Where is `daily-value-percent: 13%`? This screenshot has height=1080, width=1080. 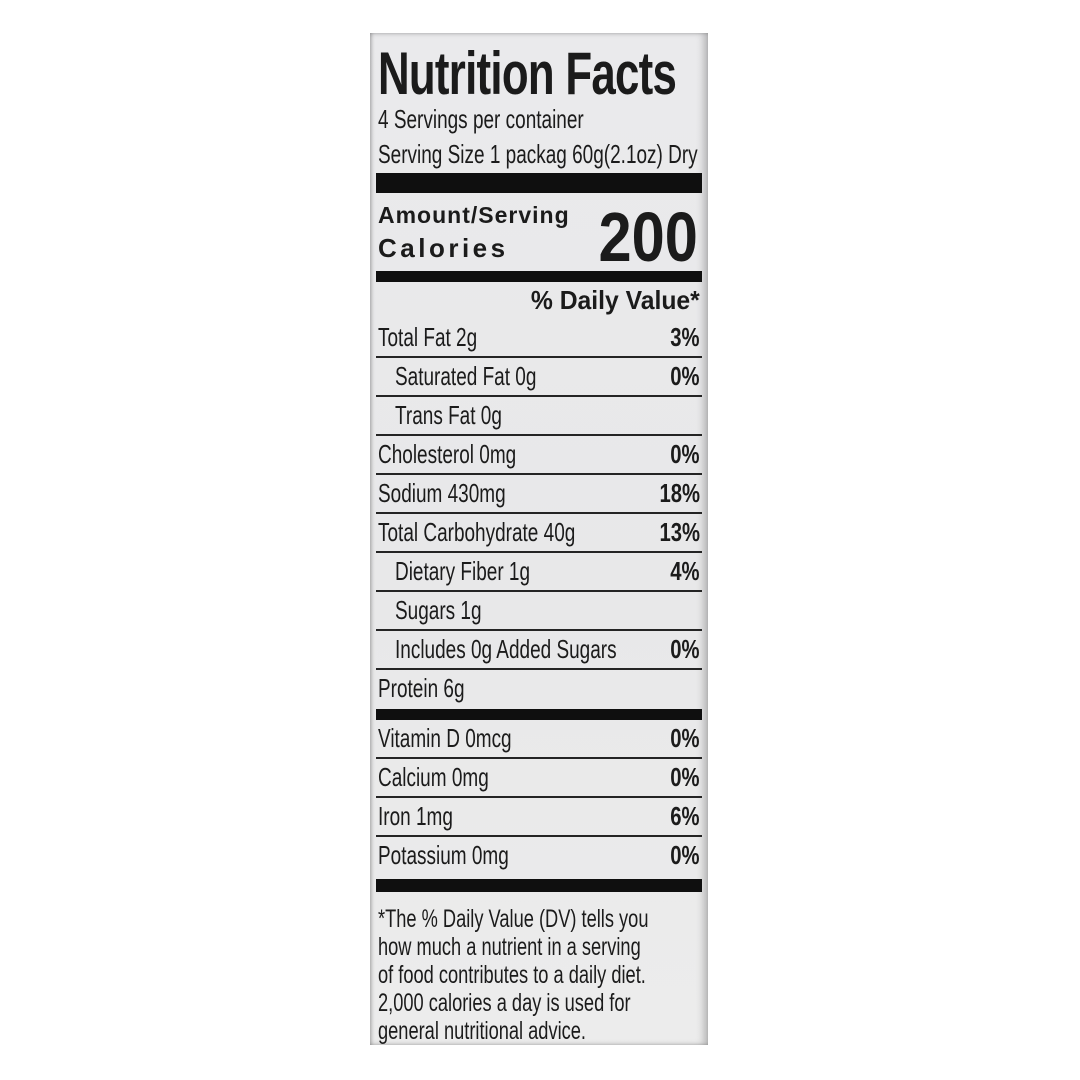 daily-value-percent: 13% is located at coordinates (679, 532).